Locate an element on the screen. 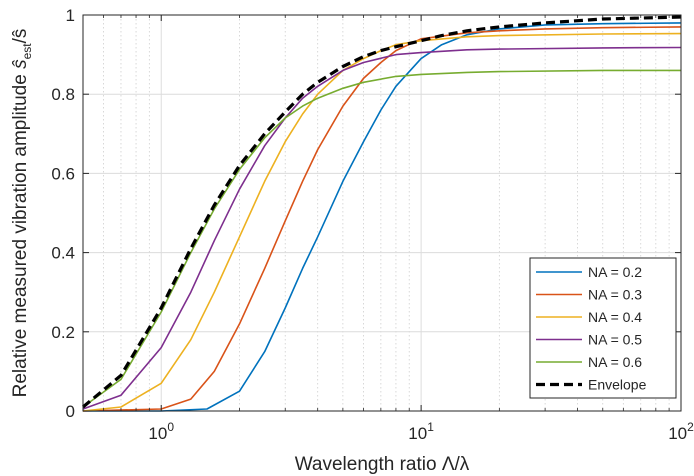  x-tick-label: 10² is located at coordinates (681, 431).